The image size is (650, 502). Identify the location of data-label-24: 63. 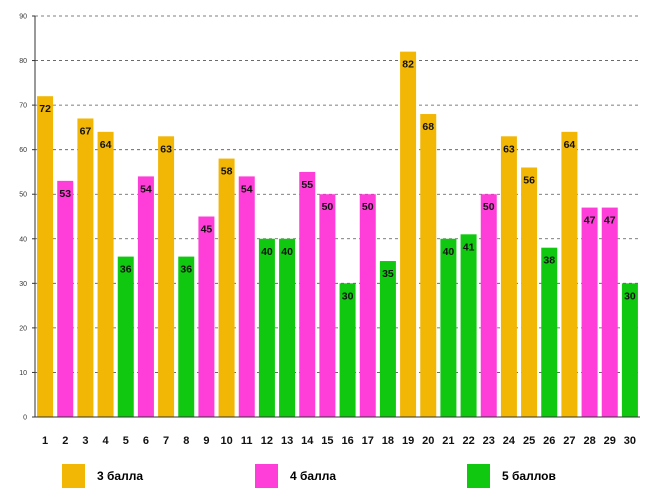
(509, 149).